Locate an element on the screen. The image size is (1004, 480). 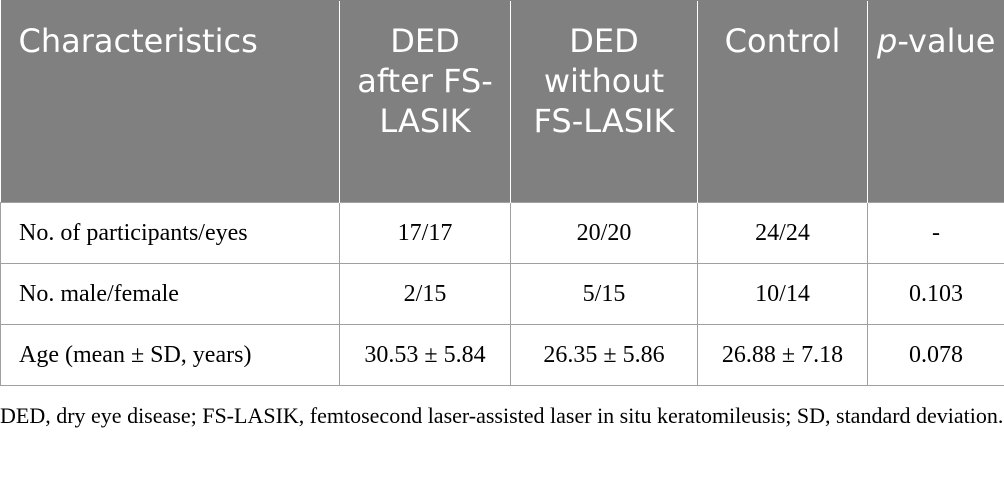
header-ded-without: DED without FS-LASIK is located at coordinates (604, 101).